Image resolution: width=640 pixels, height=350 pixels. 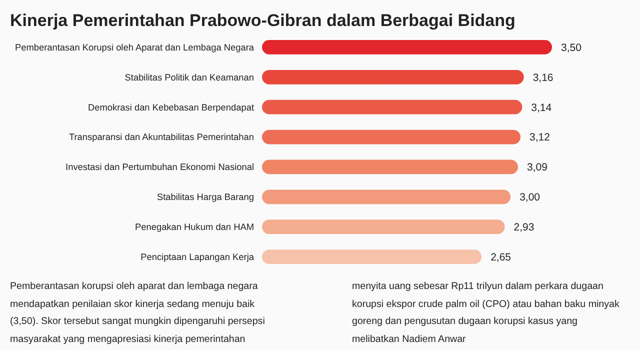 What do you see at coordinates (486, 313) in the screenshot?
I see `text: menyita uang sebesar Rp11 trilyun dalam perkara dugaan korupsi ekspor crude palm oil (CPO) atau bahan baku minyak goreng dan pengusutan dugaan korupsi kasus yang melibatkan Nadiem Anwar` at bounding box center [486, 313].